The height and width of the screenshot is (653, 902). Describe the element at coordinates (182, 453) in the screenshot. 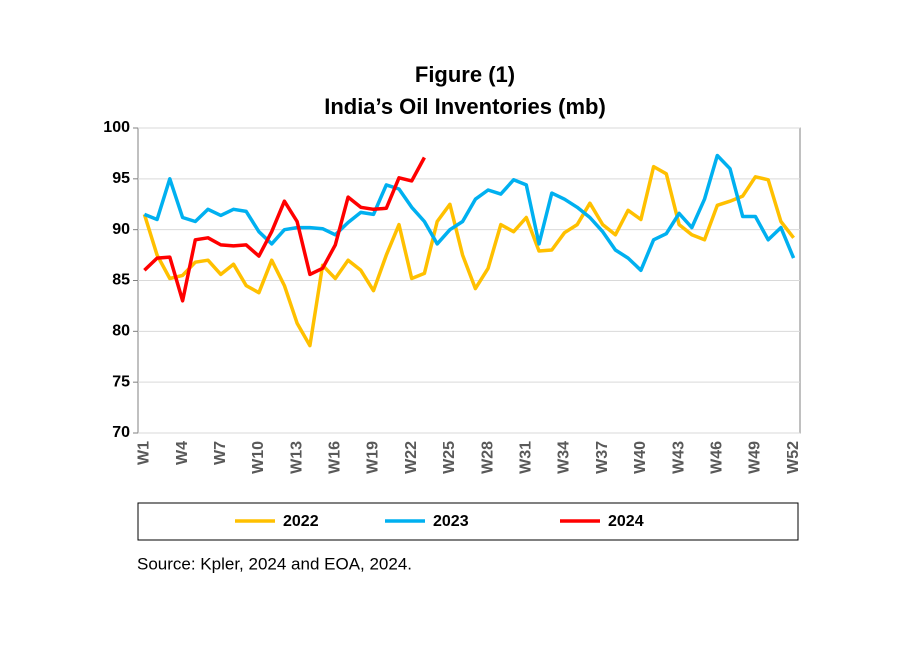

I see `x-tick-label: W4` at that location.